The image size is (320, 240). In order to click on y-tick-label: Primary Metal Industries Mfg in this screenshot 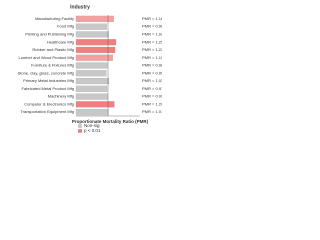, I will do `click(48, 80)`.